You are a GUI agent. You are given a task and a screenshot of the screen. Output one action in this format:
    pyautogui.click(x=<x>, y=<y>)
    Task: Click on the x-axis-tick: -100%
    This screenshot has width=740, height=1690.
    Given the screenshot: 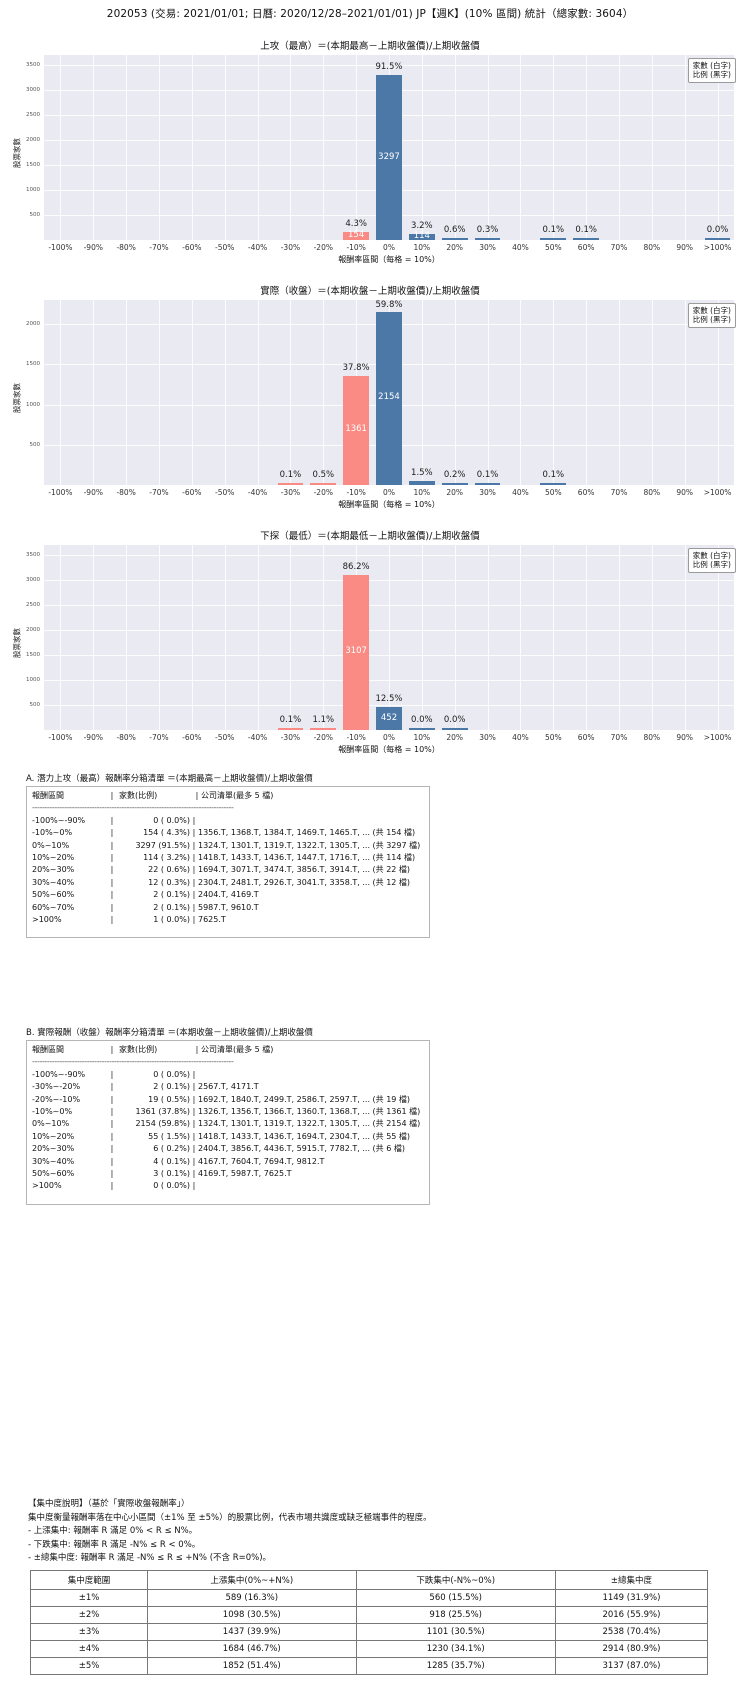 What is the action you would take?
    pyautogui.click(x=60, y=492)
    